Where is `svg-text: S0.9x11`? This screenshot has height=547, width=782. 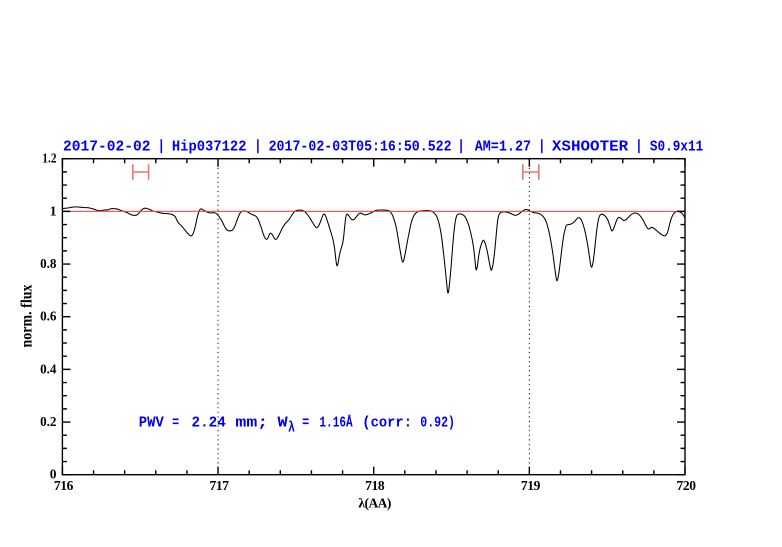
svg-text: S0.9x11 is located at coordinates (676, 146).